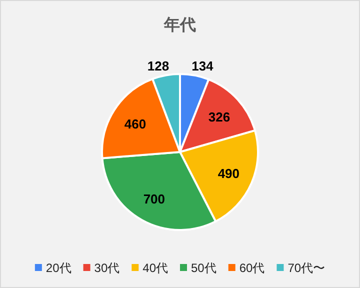 The width and height of the screenshot is (360, 288). Describe the element at coordinates (179, 25) in the screenshot. I see `chart-title: 年代` at that location.